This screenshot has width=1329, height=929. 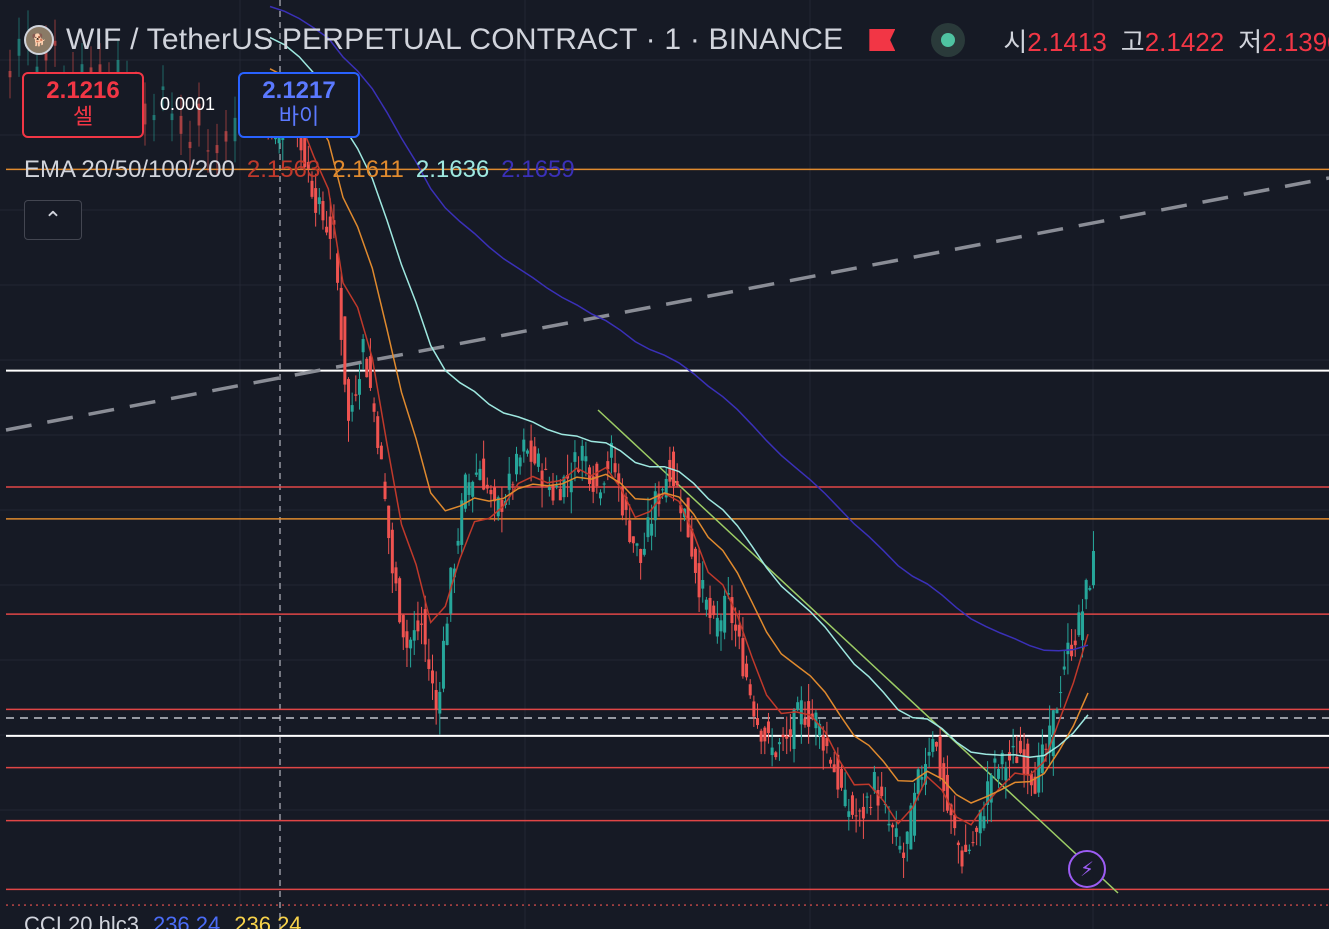 I want to click on buy-button: 2.1217 바이, so click(x=299, y=105).